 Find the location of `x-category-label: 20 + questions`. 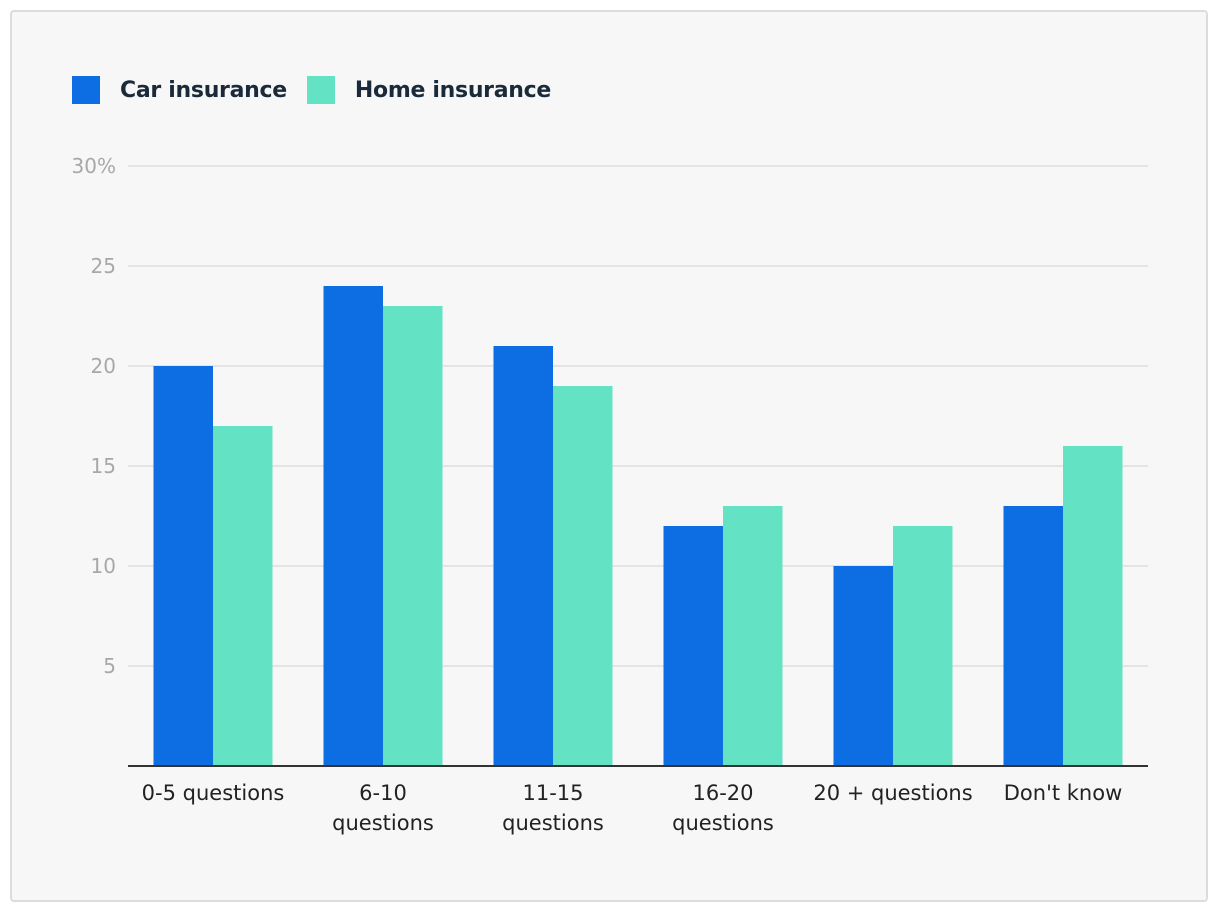

x-category-label: 20 + questions is located at coordinates (892, 793).